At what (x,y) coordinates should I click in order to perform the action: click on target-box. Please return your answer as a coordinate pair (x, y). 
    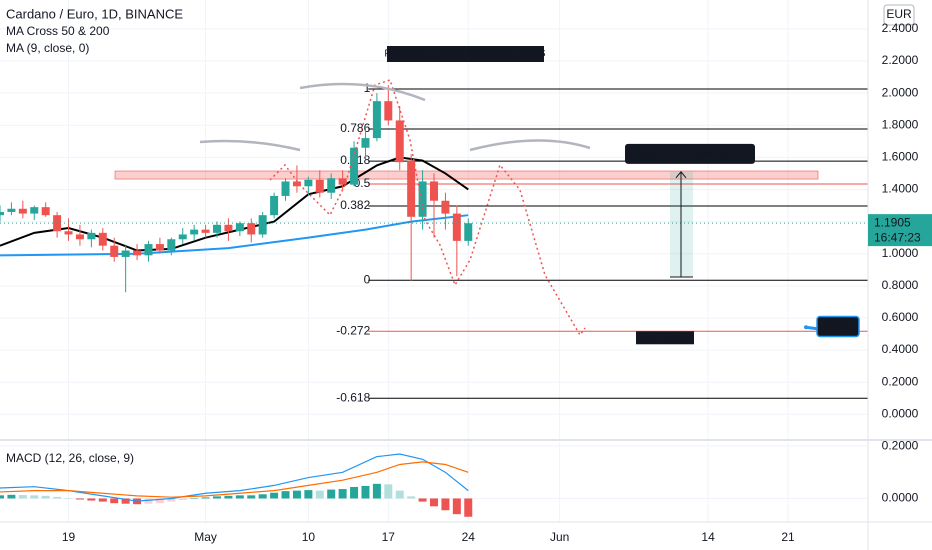
    Looking at the image, I should click on (665, 338).